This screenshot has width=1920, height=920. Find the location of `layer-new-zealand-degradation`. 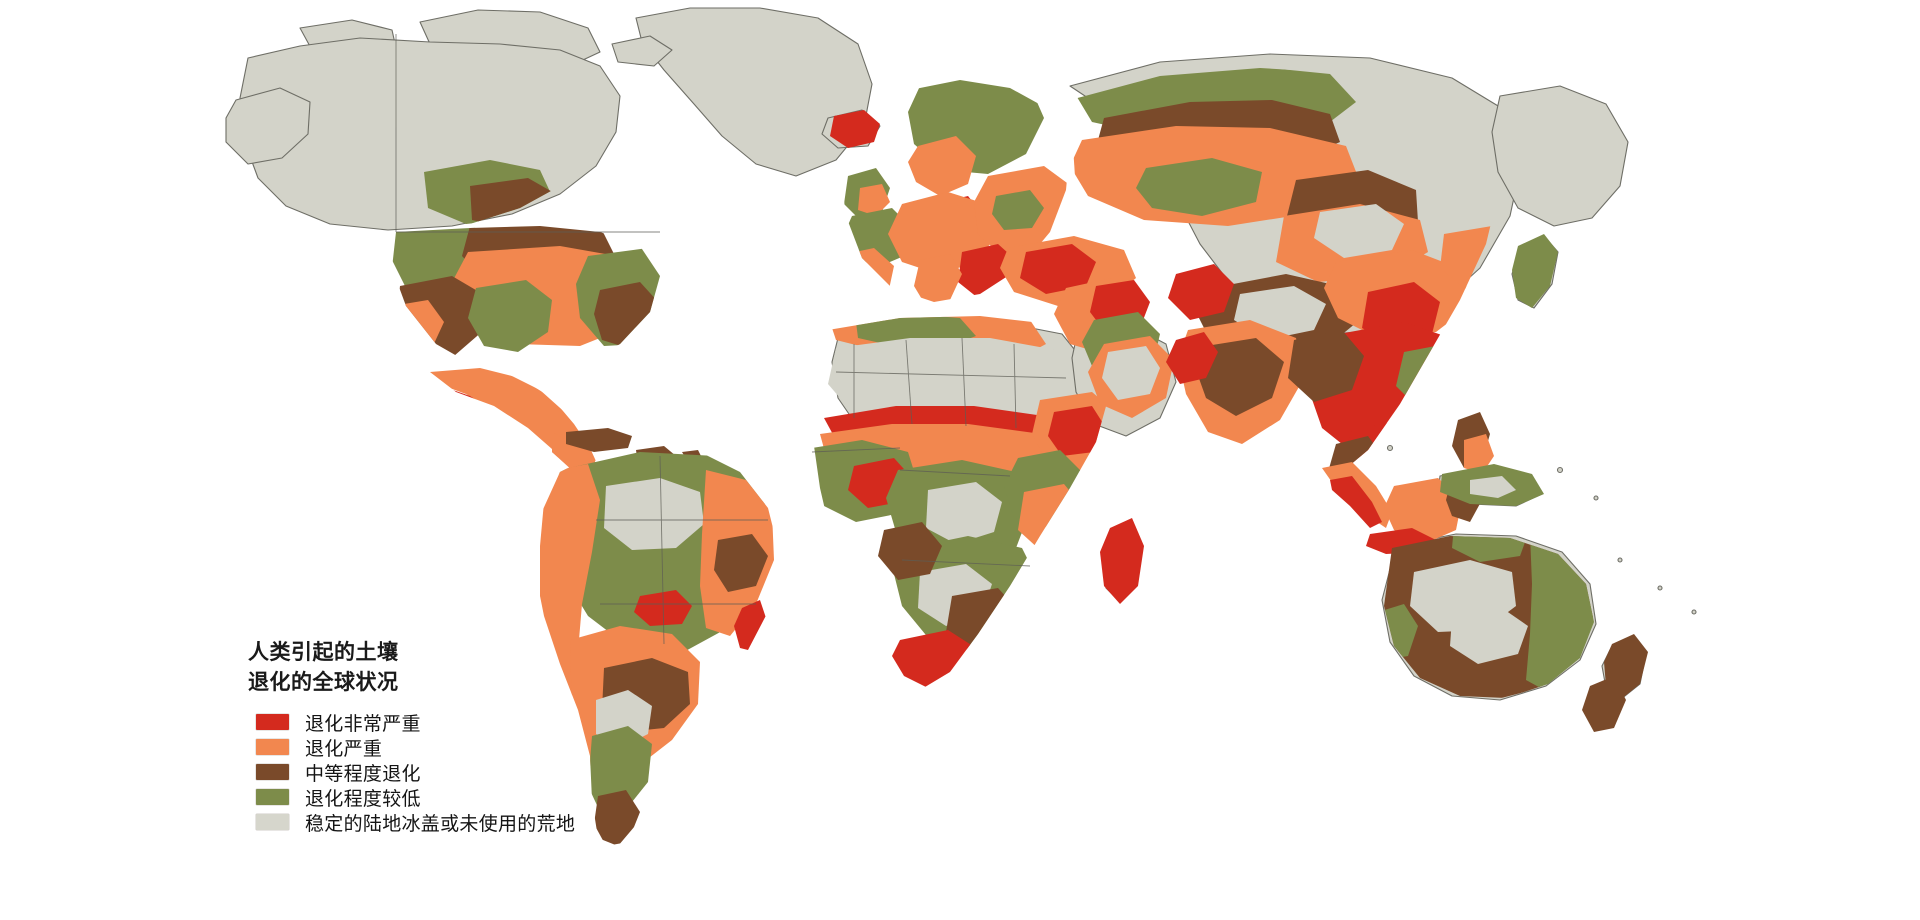

layer-new-zealand-degradation is located at coordinates (1615, 683).